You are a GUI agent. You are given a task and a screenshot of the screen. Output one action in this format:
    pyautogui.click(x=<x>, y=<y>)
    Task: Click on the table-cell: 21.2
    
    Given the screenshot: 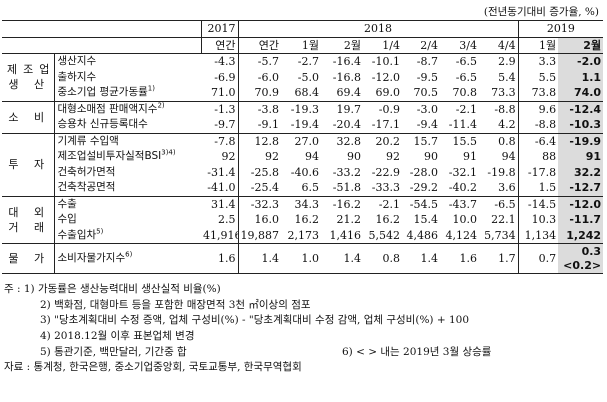 What is the action you would take?
    pyautogui.click(x=349, y=220)
    